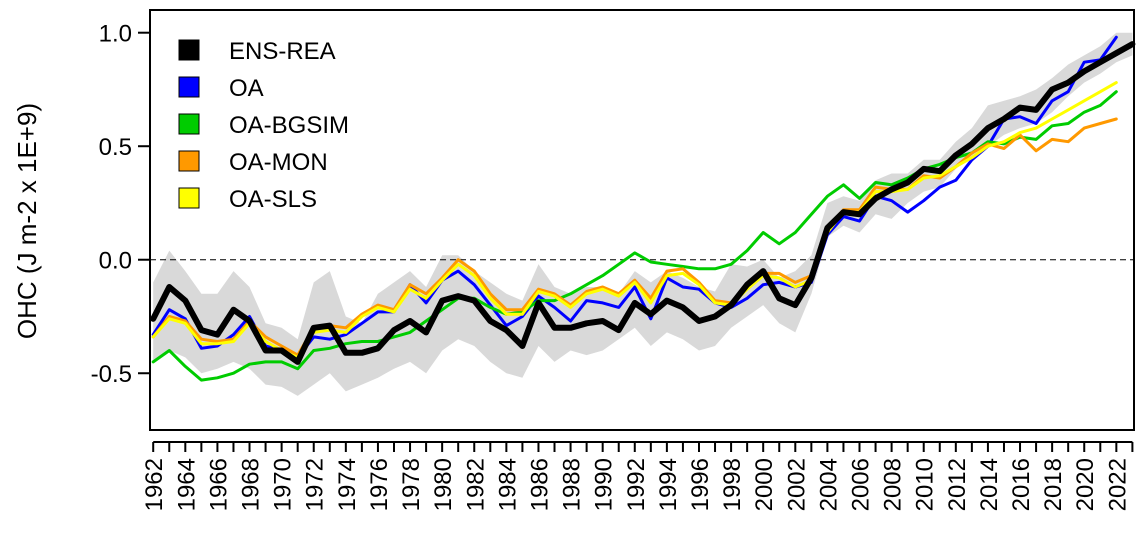  Describe the element at coordinates (115, 261) in the screenshot. I see `y-tick-label: 0.0` at that location.